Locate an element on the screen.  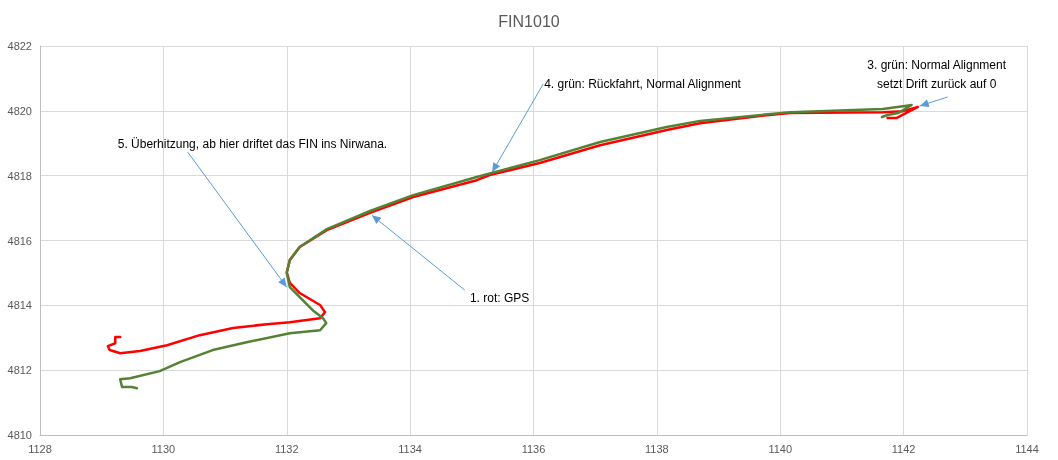
annotation: 4. grün: Rückfahrt, Normal Alignment is located at coordinates (643, 84).